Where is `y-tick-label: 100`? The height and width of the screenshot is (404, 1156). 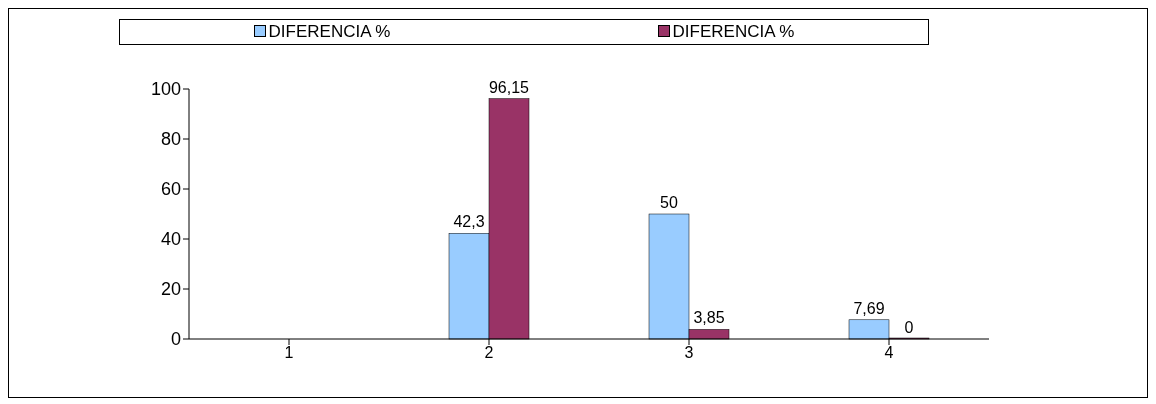 y-tick-label: 100 is located at coordinates (165, 89).